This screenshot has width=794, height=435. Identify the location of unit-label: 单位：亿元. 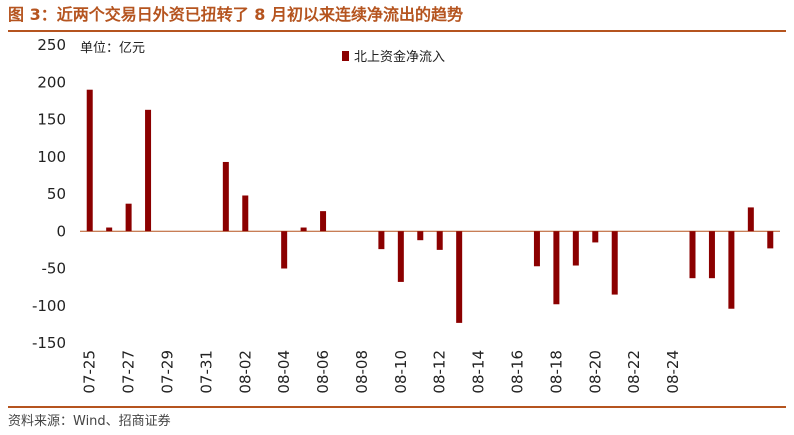
(112, 48).